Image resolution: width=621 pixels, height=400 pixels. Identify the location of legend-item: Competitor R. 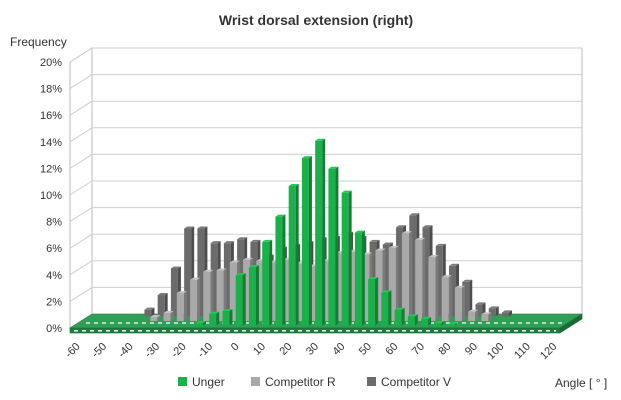
(293, 382).